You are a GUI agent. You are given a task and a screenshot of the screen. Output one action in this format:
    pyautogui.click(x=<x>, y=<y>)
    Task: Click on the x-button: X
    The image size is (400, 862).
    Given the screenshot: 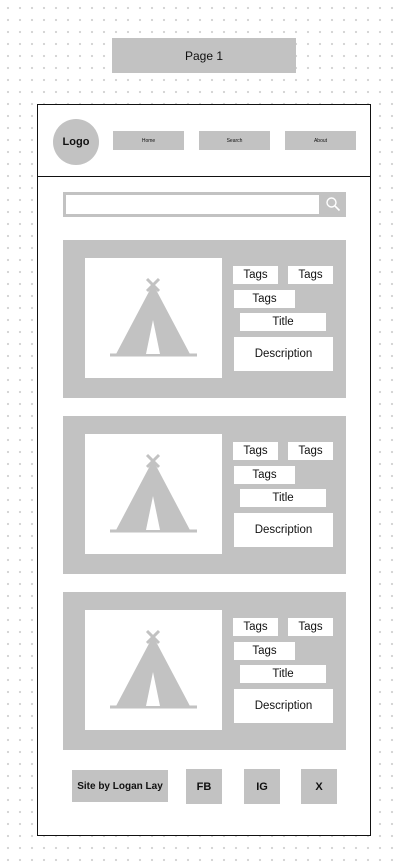 What is the action you would take?
    pyautogui.click(x=319, y=786)
    